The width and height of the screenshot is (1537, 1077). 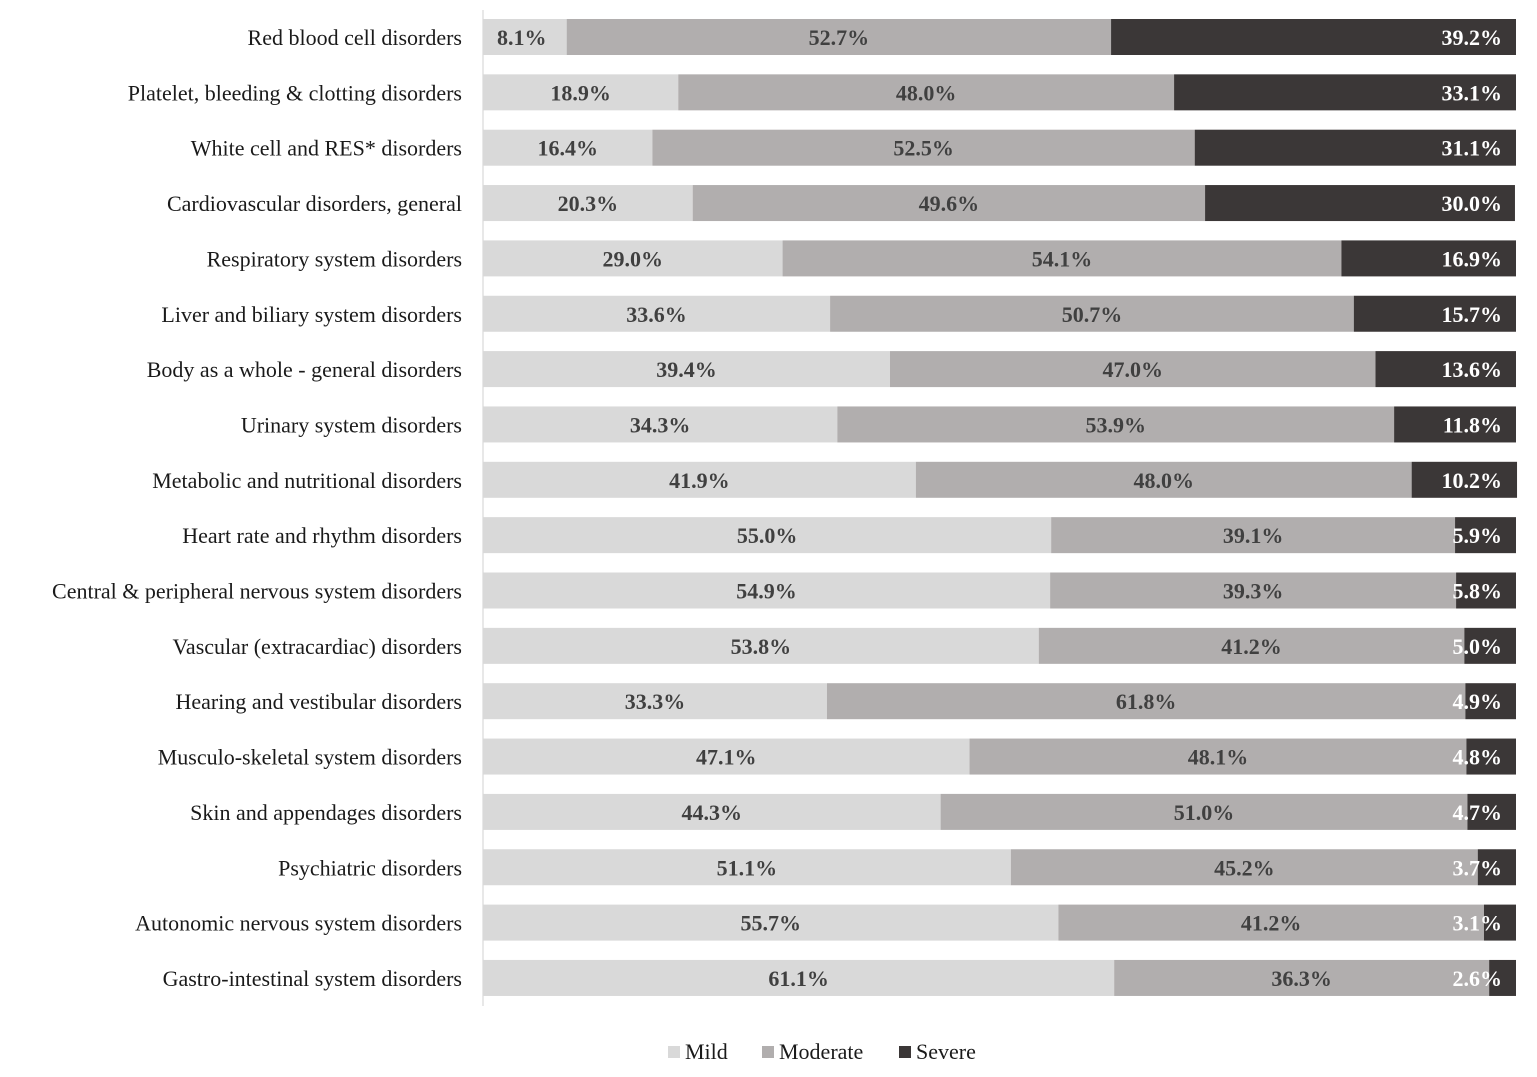 I want to click on category-label: Liver and biliary system disorders, so click(x=311, y=314).